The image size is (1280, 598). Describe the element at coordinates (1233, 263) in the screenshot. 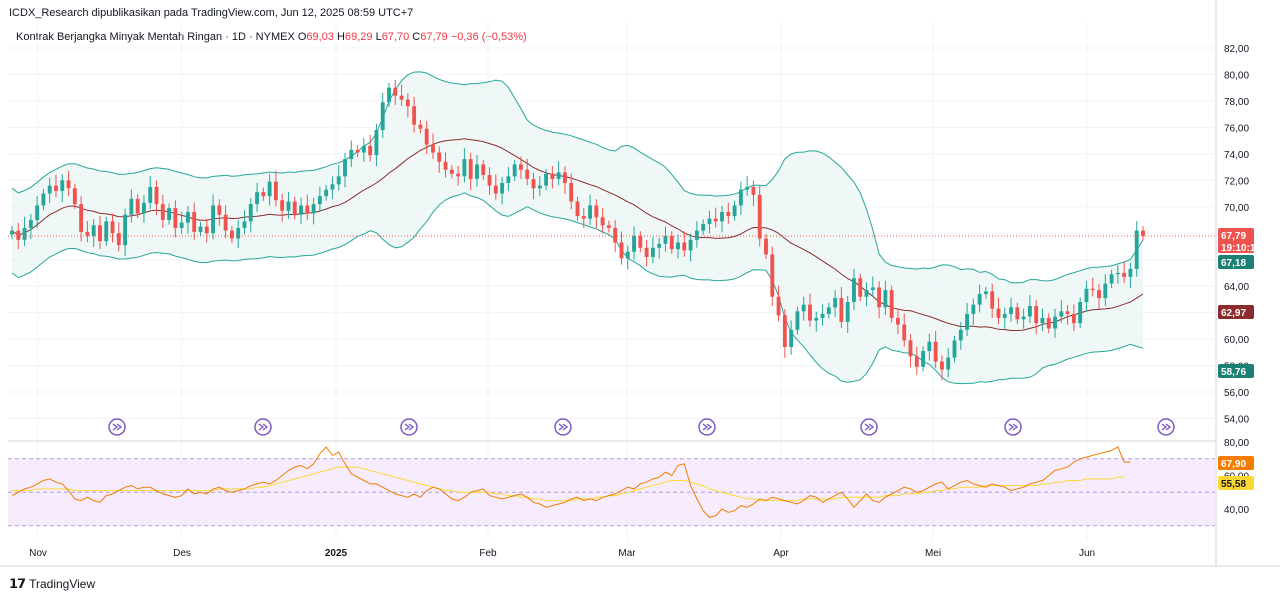

I see `svg-text: 67,18` at that location.